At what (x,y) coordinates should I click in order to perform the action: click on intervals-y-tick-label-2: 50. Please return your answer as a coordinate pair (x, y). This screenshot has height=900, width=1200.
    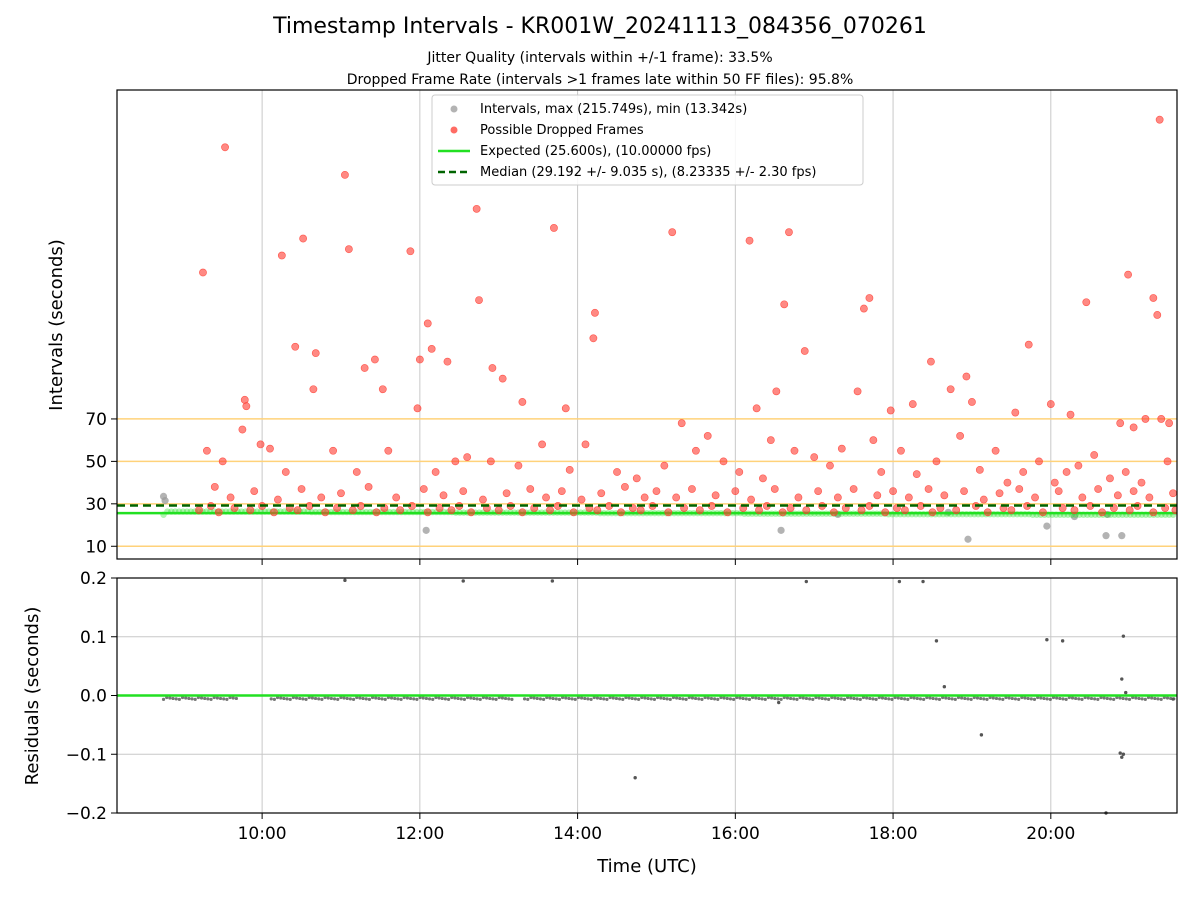
    Looking at the image, I should click on (96, 462).